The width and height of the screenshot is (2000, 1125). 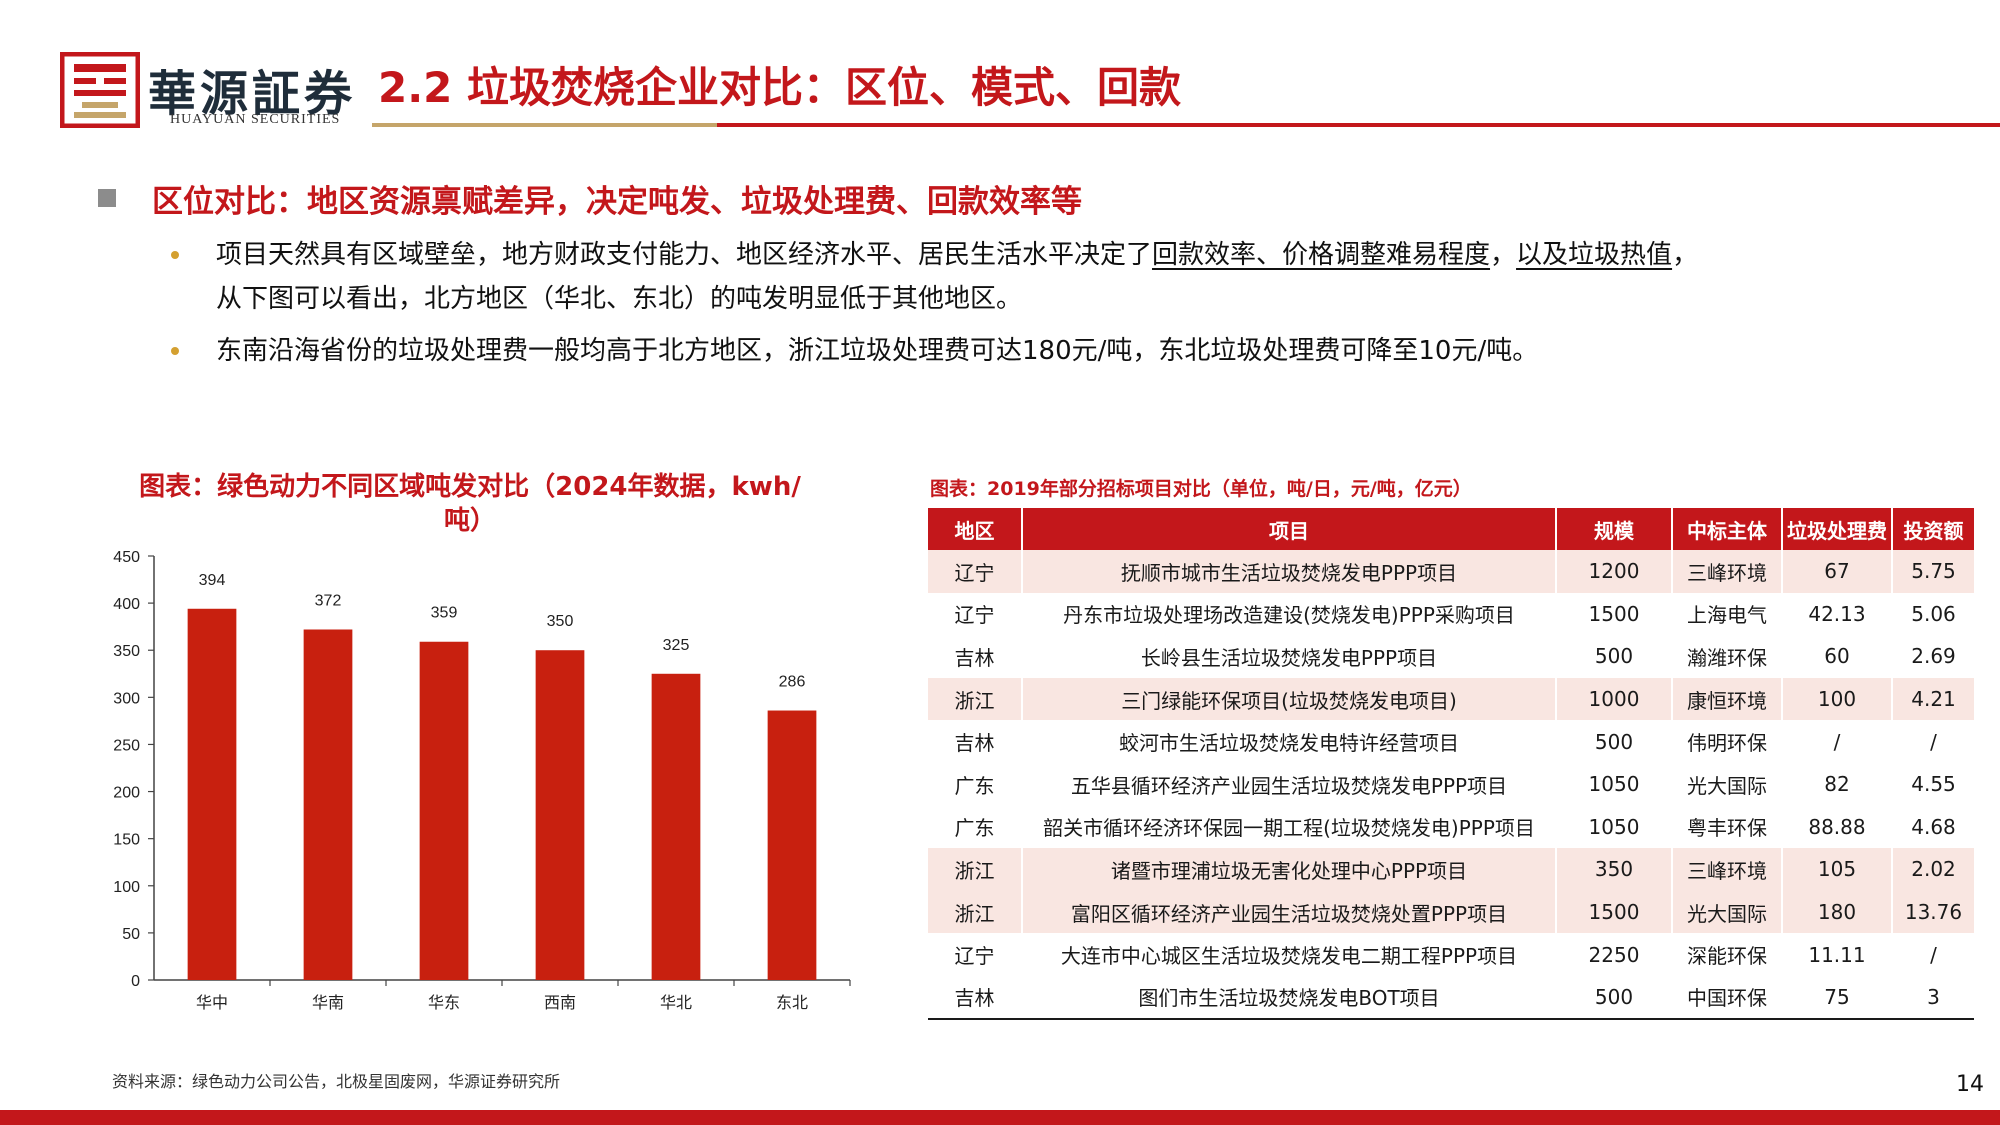 What do you see at coordinates (1614, 869) in the screenshot?
I see `table-cell: 350` at bounding box center [1614, 869].